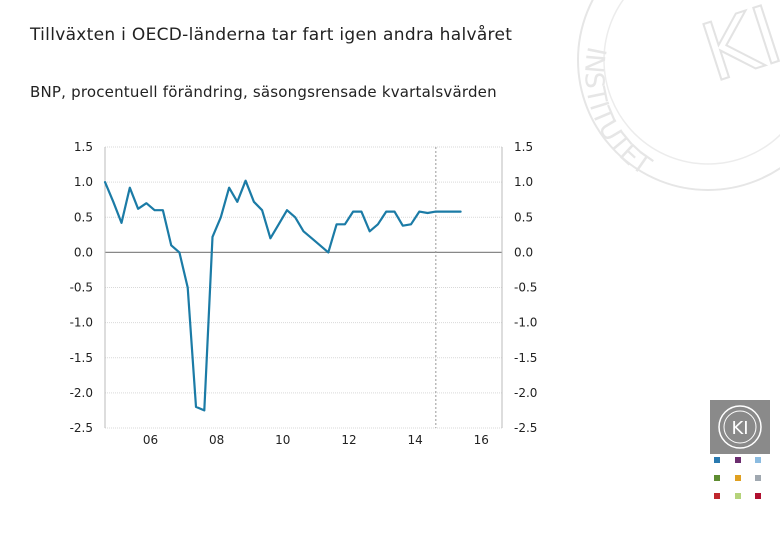 Image resolution: width=780 pixels, height=540 pixels. Describe the element at coordinates (81, 358) in the screenshot. I see `y-tick-label-left: -1.5` at that location.